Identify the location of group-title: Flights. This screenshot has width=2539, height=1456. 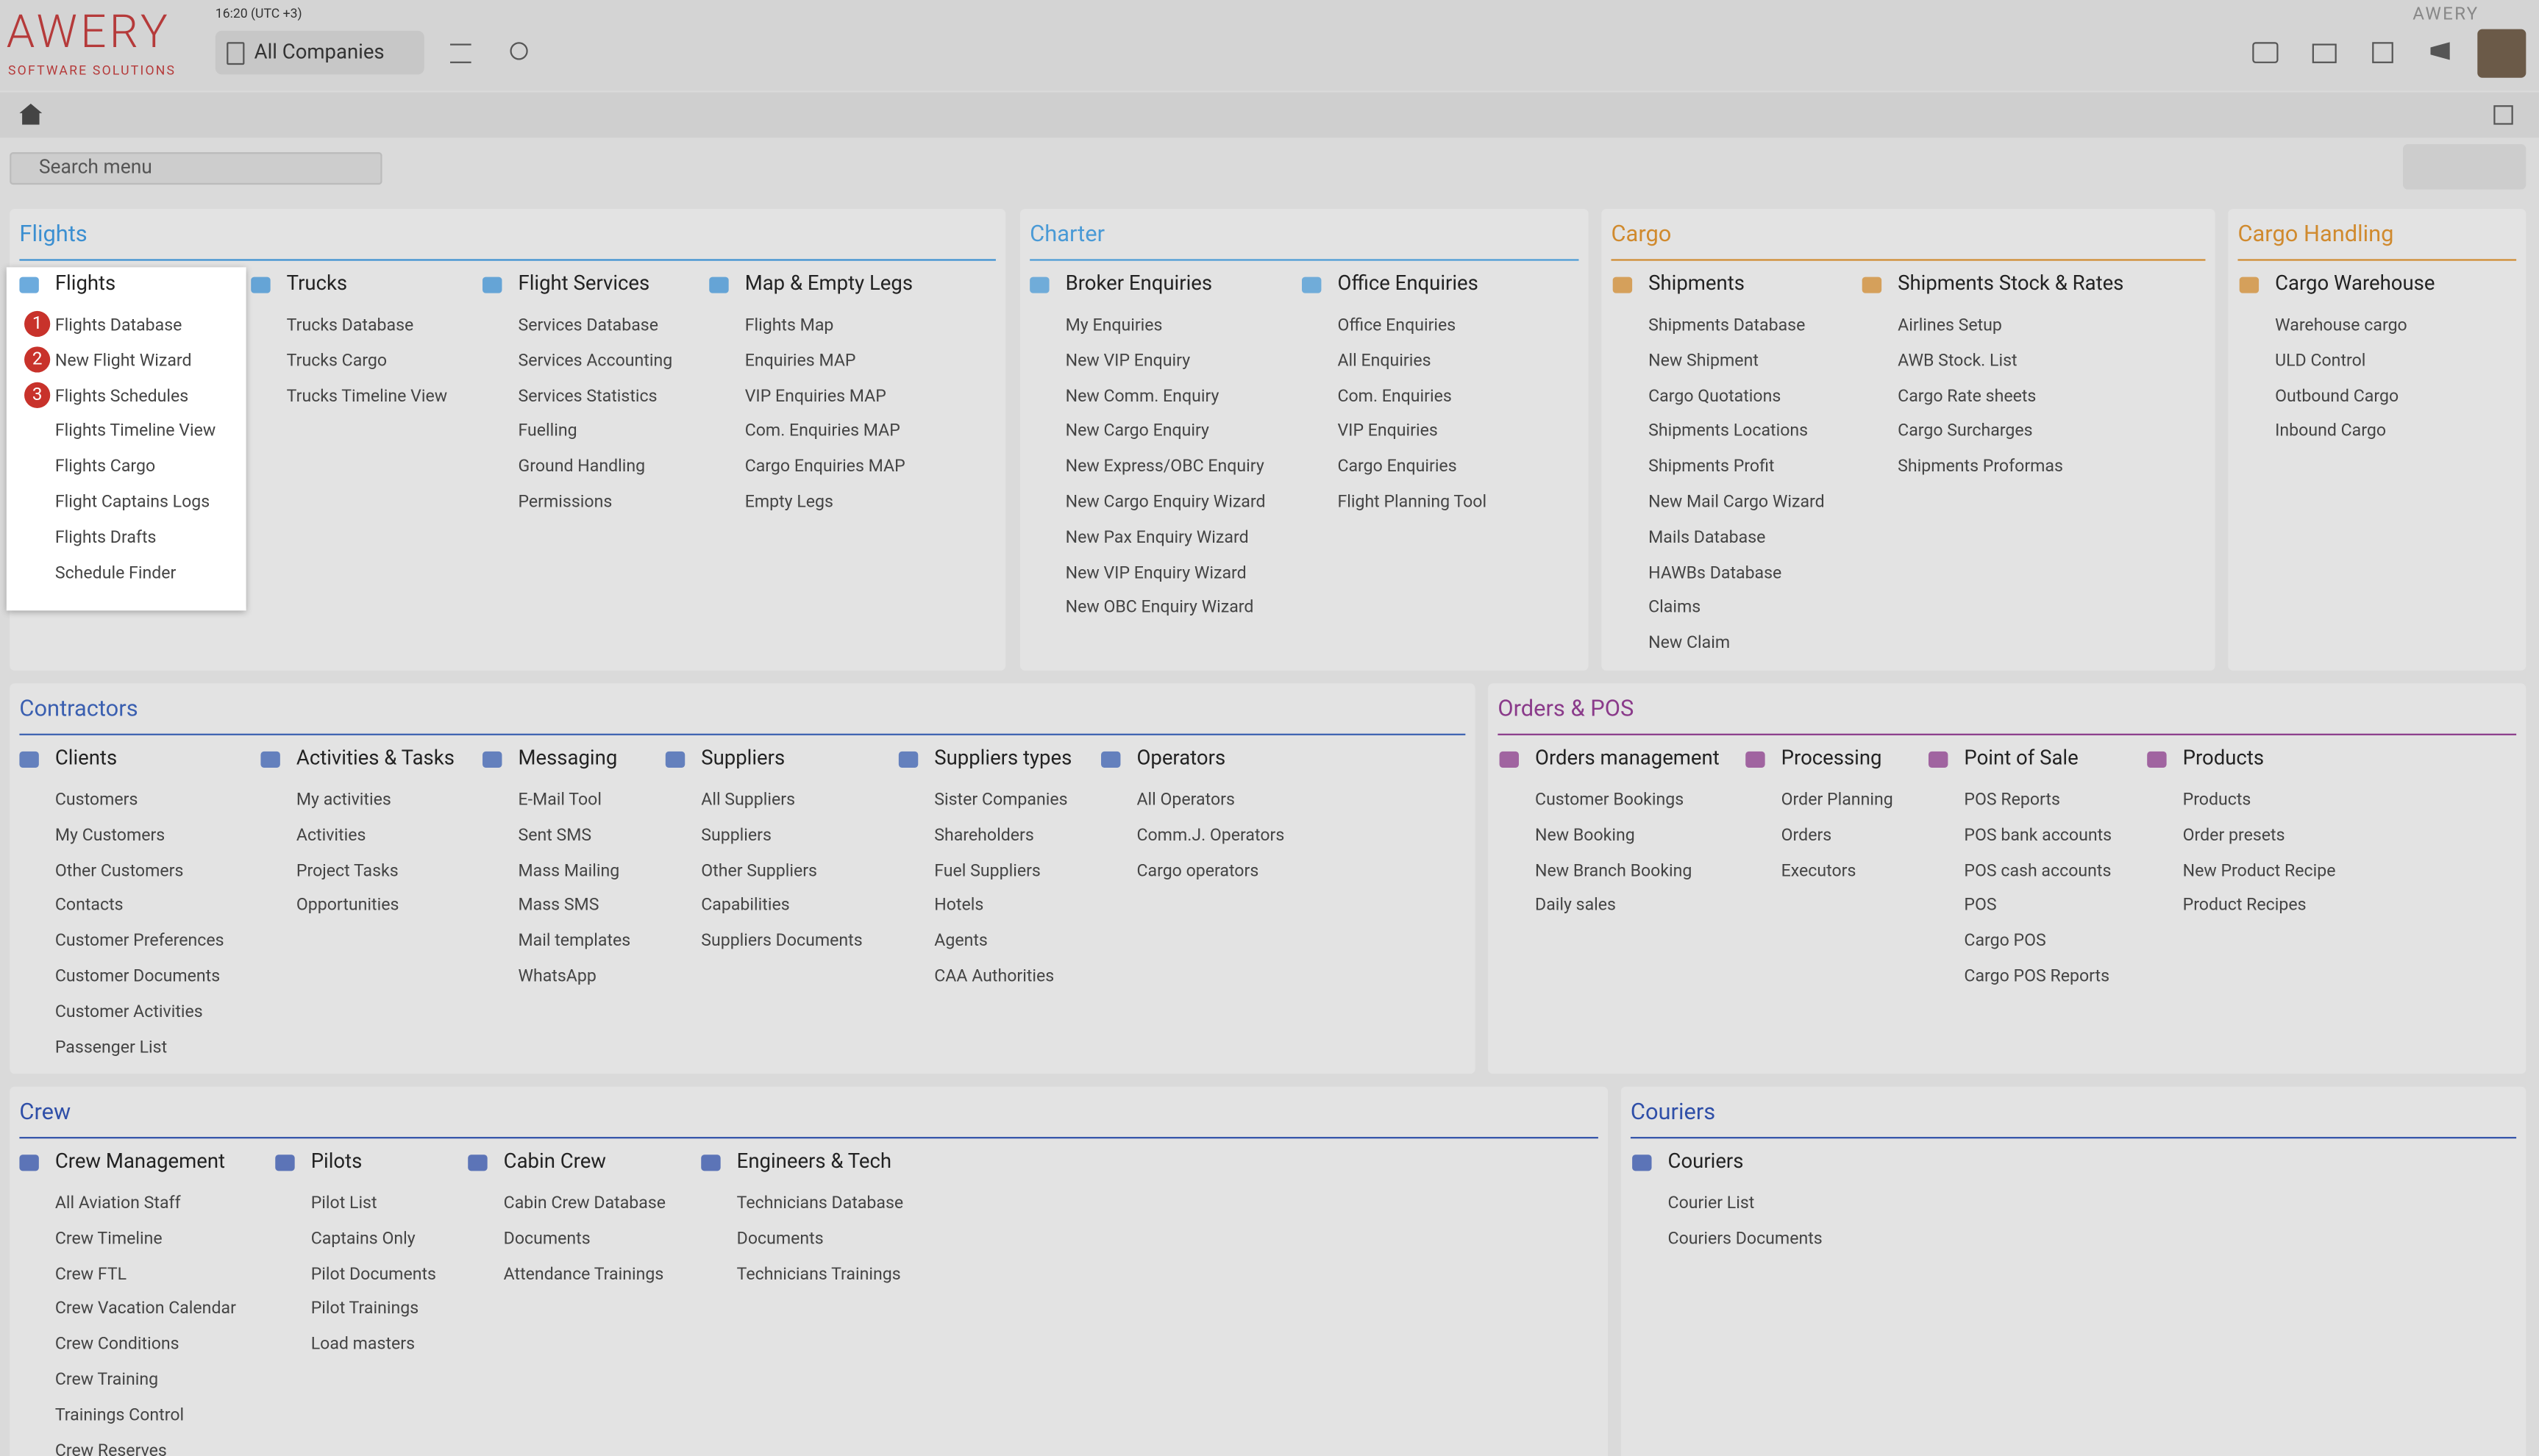
(85, 284).